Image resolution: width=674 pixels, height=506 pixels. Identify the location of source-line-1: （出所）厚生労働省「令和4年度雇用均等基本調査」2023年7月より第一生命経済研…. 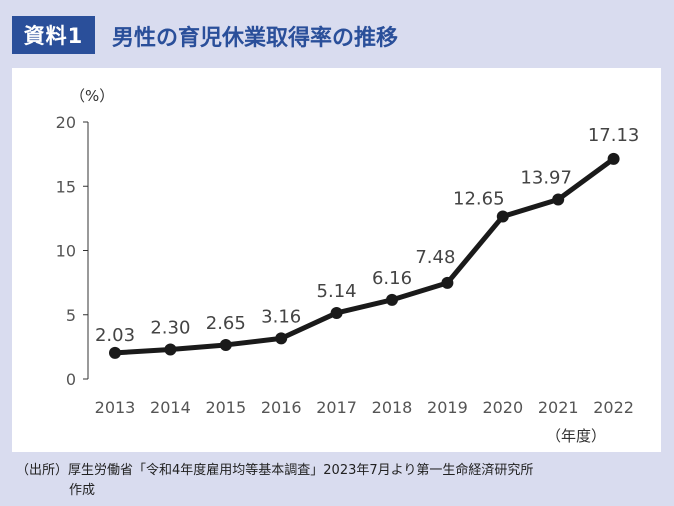
(275, 470).